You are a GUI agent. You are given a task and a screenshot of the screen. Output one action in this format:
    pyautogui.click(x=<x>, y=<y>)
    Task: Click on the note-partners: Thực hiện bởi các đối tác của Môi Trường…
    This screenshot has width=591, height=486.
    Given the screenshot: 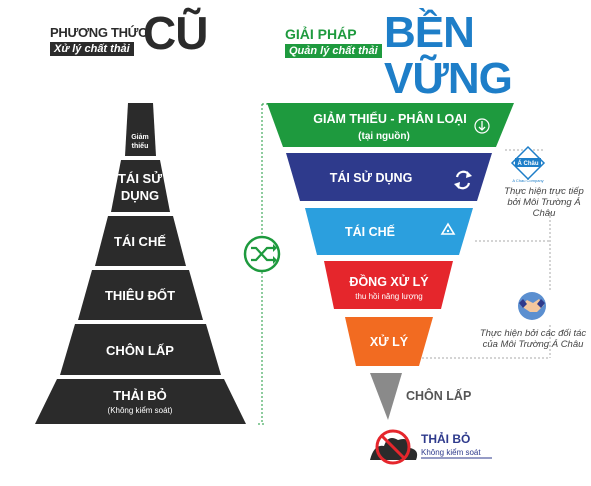 What is the action you would take?
    pyautogui.click(x=533, y=339)
    